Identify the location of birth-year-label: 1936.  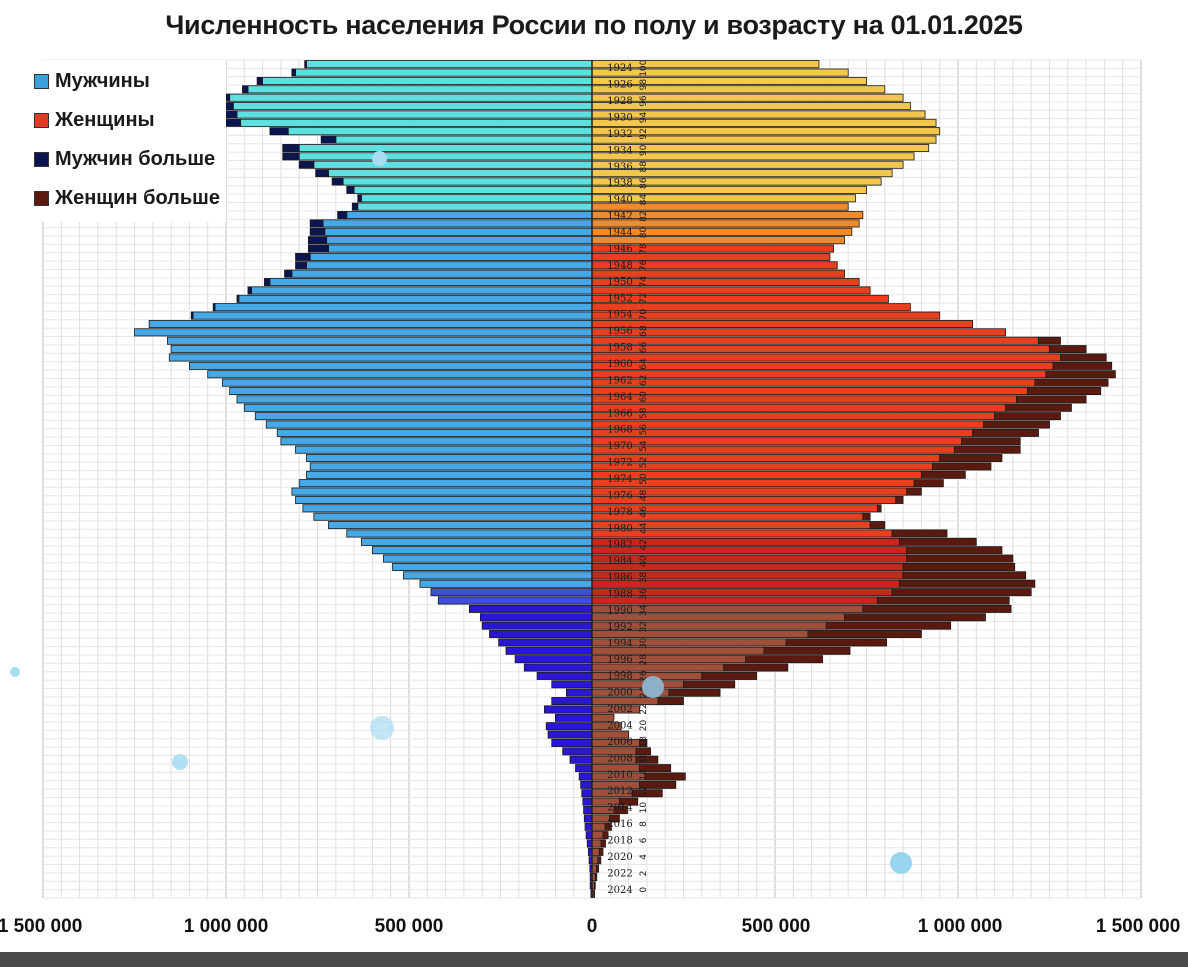
(619, 167).